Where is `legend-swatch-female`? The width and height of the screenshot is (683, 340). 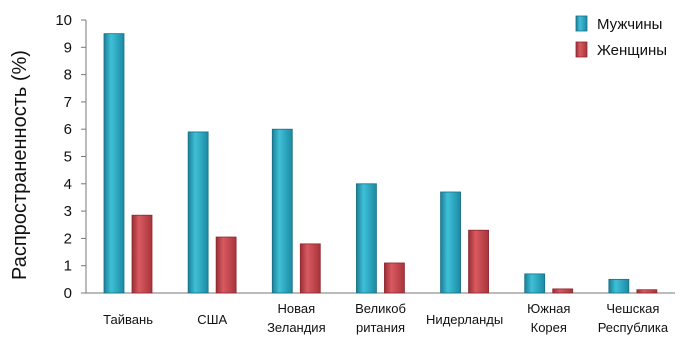
legend-swatch-female is located at coordinates (581, 49).